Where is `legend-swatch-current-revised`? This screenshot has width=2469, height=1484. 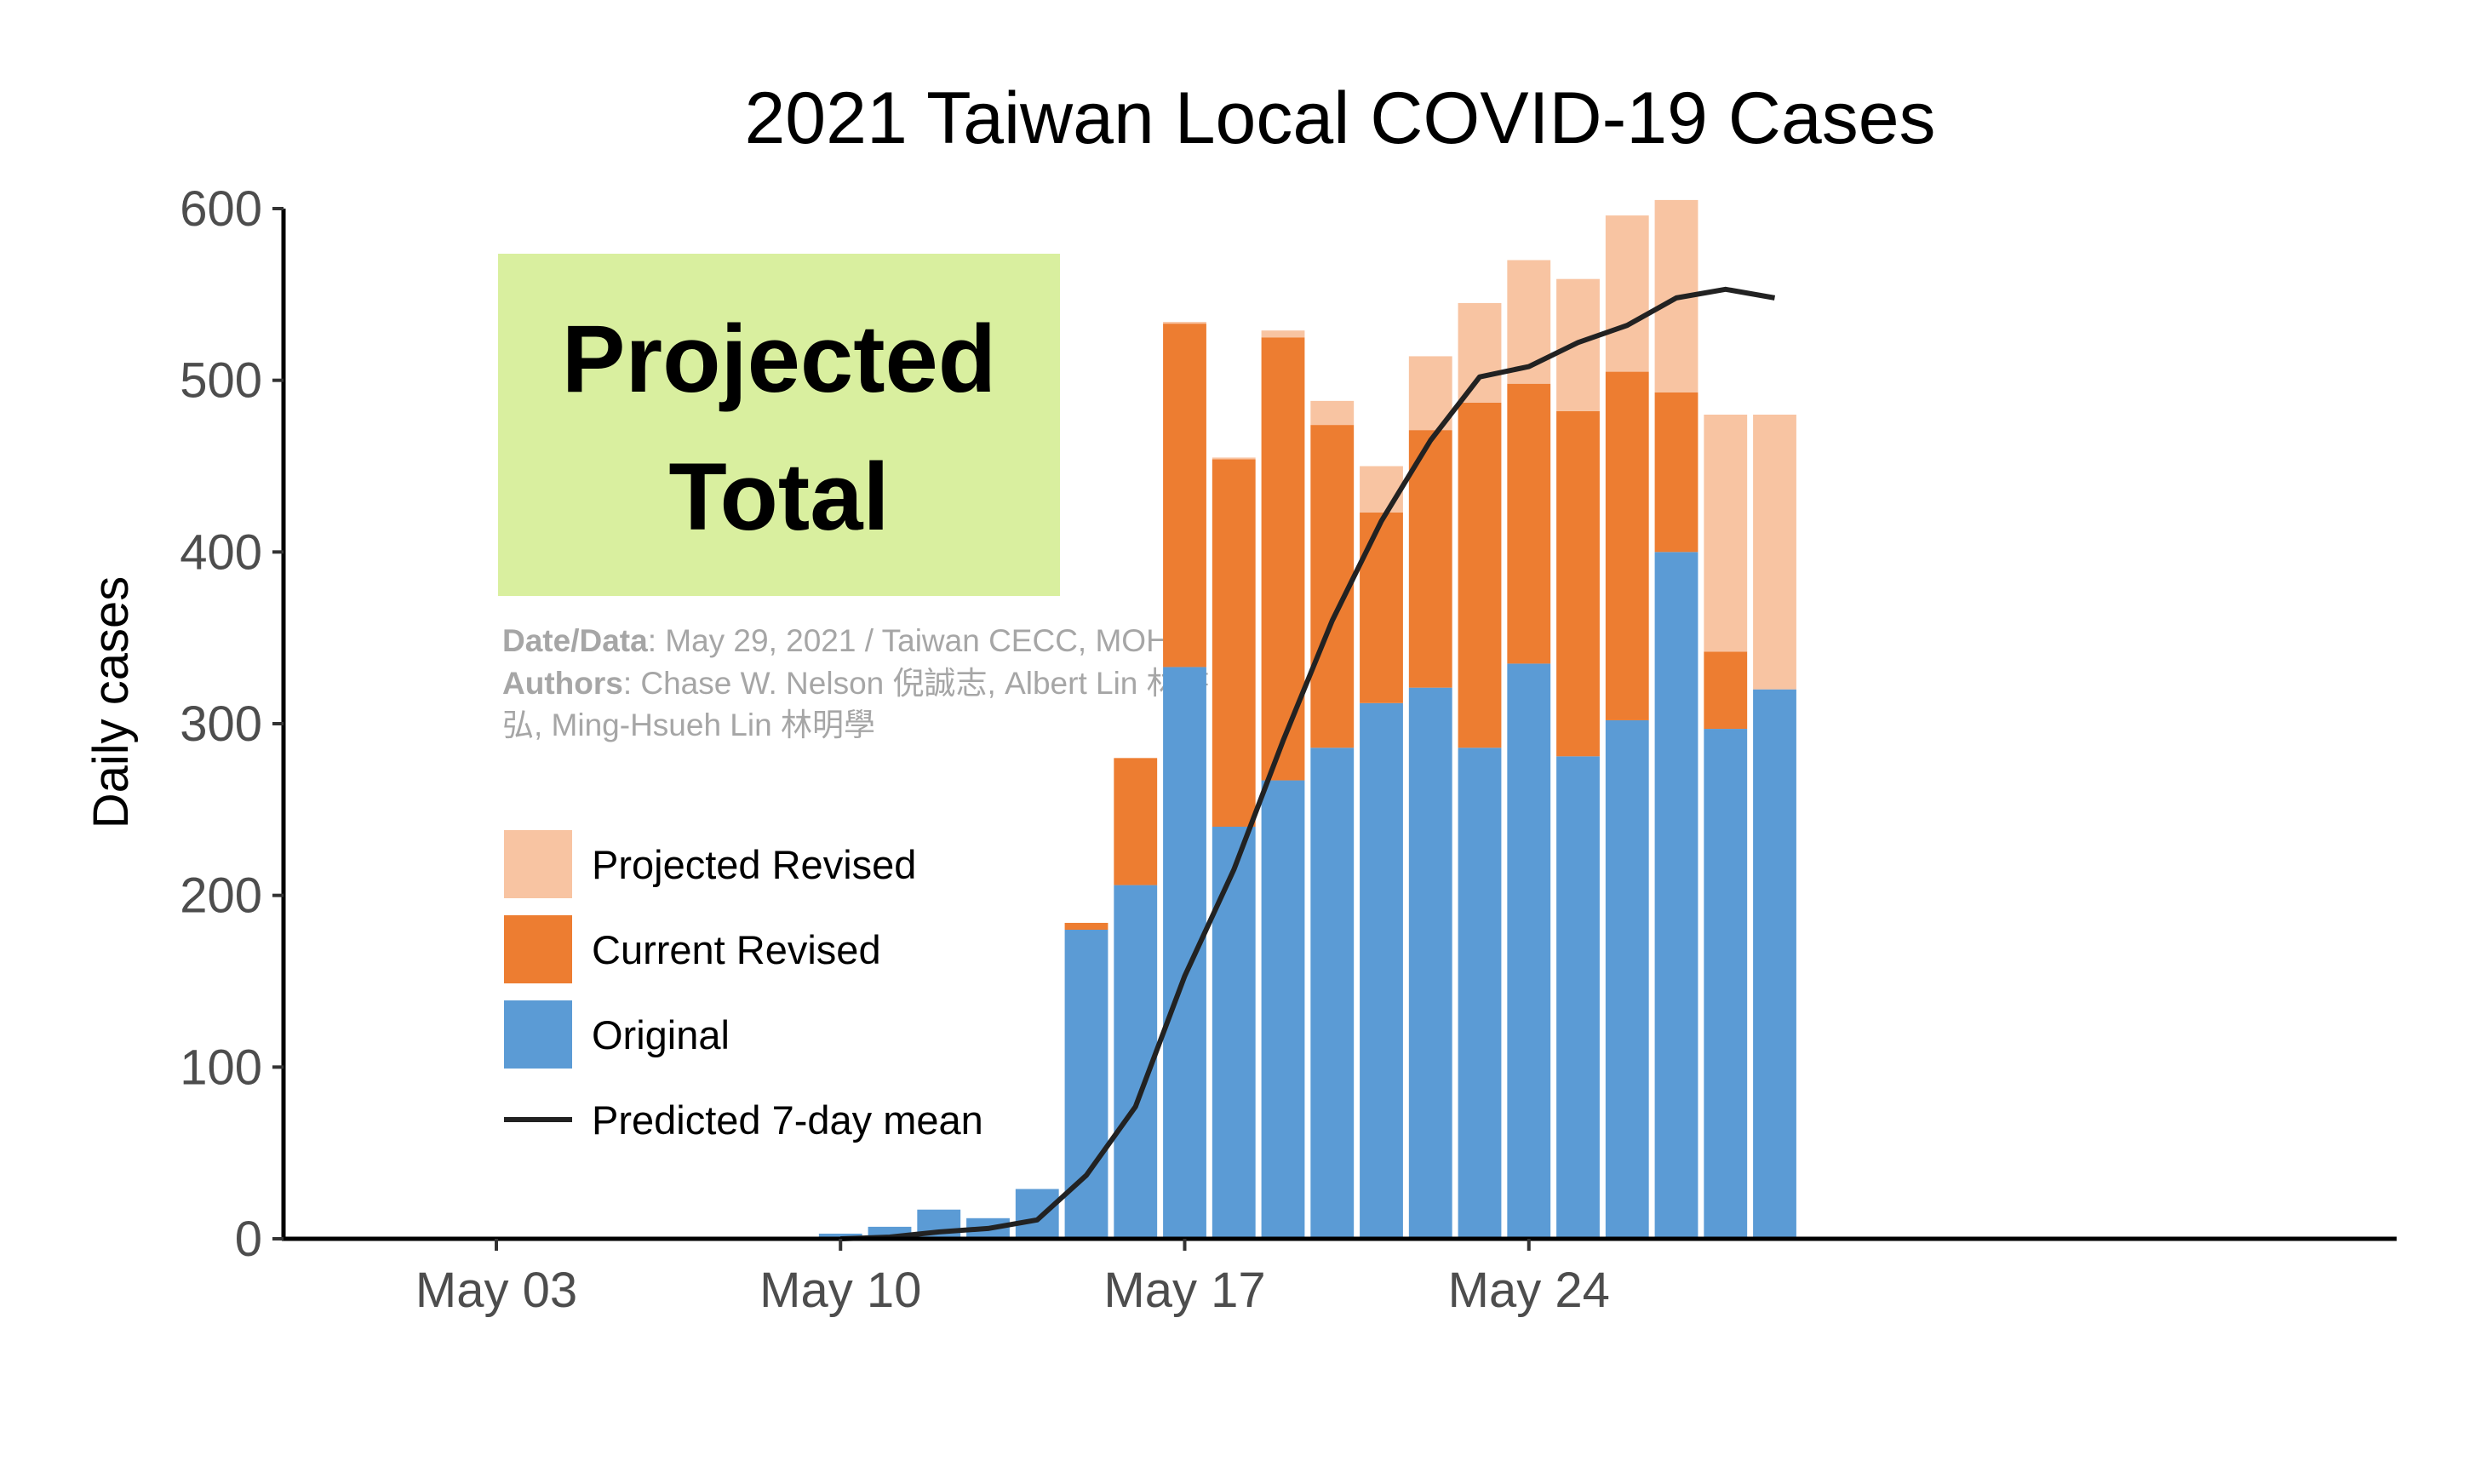
legend-swatch-current-revised is located at coordinates (538, 949).